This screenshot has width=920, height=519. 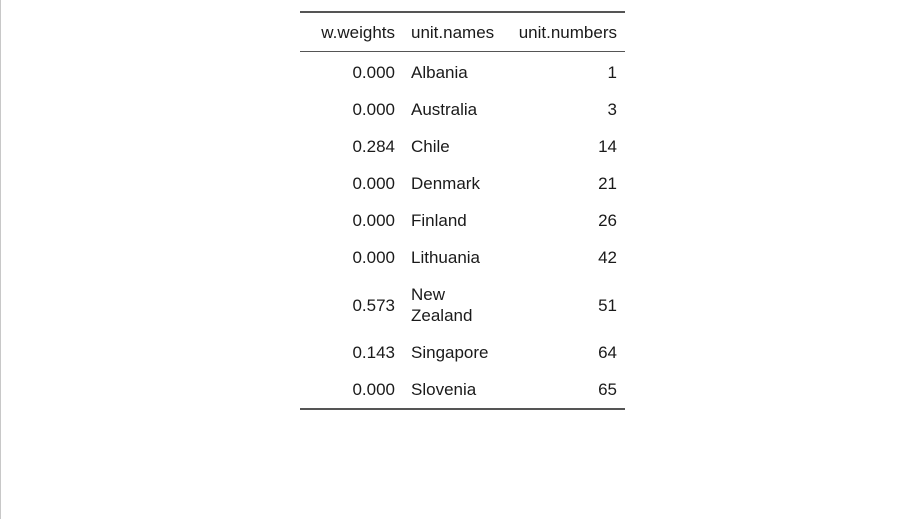 I want to click on table-row: 0.573 New Zealand 51, so click(x=462, y=305).